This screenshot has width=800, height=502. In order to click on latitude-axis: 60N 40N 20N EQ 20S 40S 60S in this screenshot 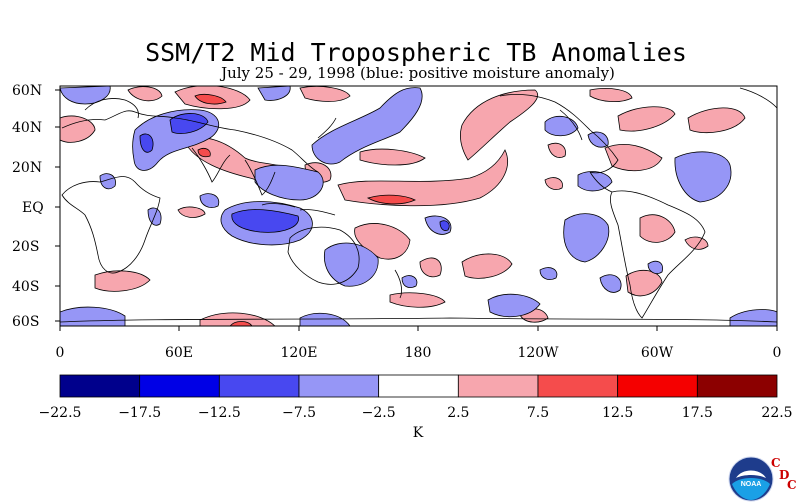, I will do `click(36, 206)`.